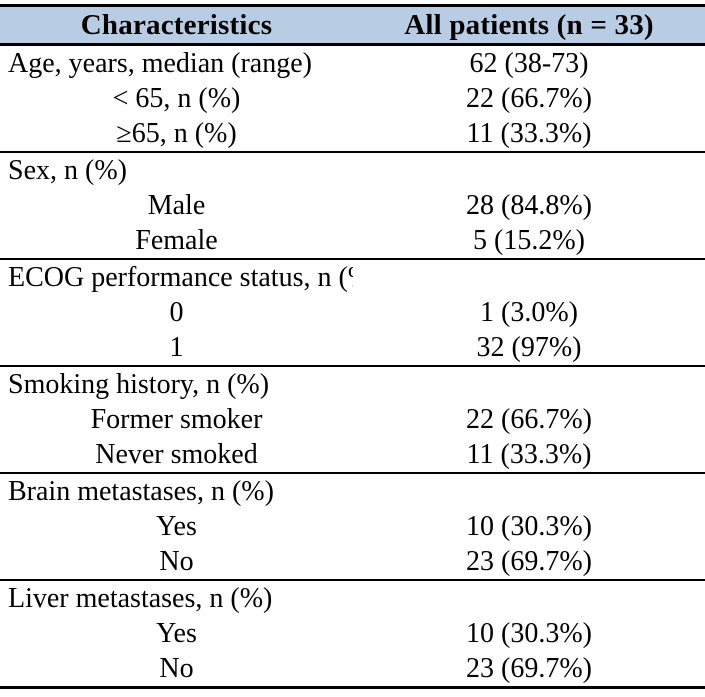  Describe the element at coordinates (176, 25) in the screenshot. I see `header-characteristics: Characteristics` at that location.